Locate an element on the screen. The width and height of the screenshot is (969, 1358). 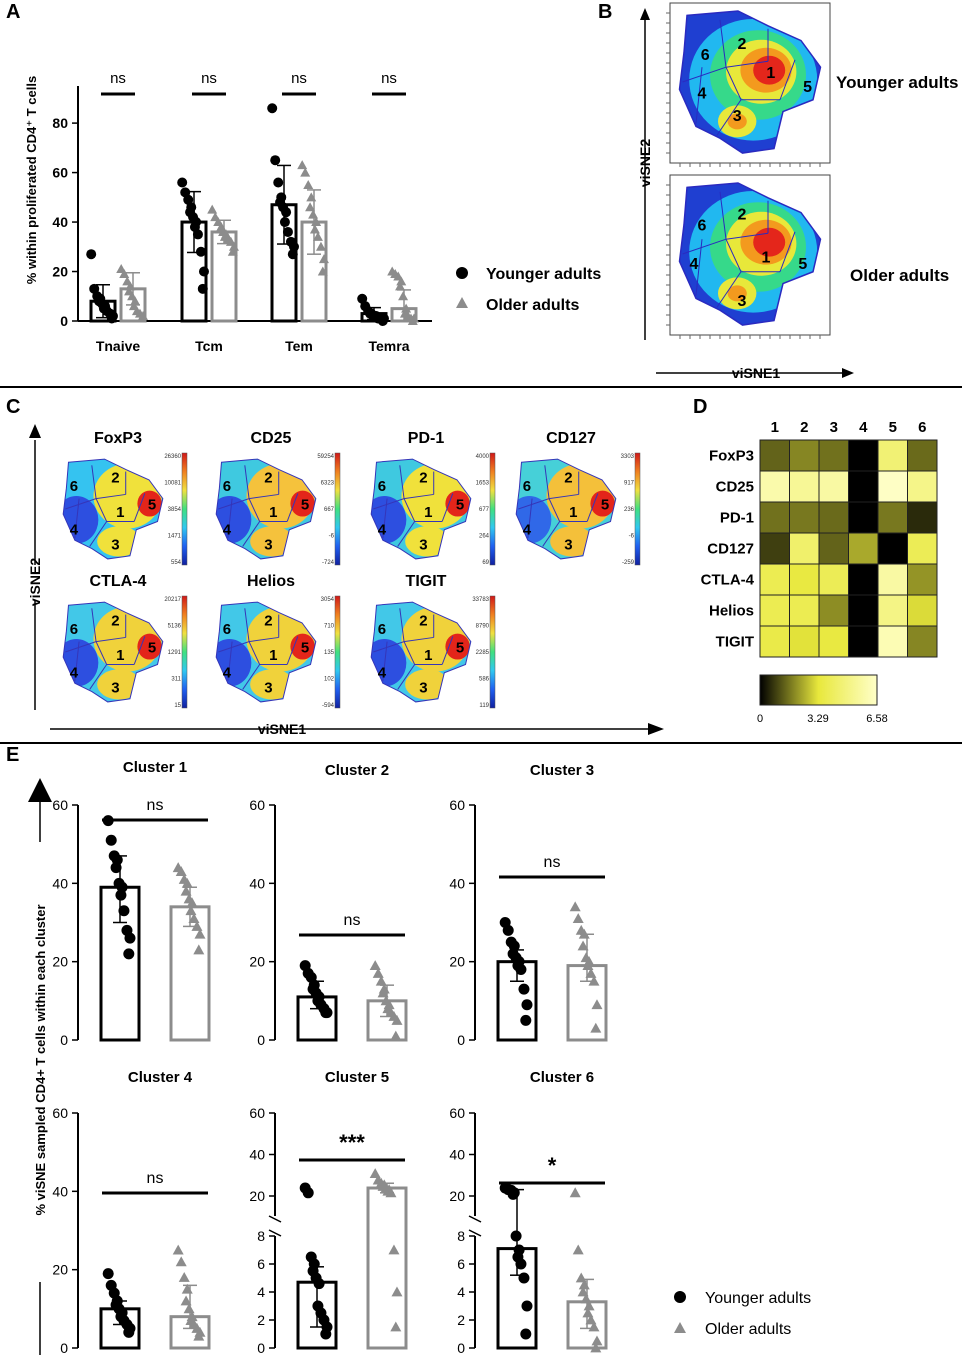
colorbar-tick-label: -259 is located at coordinates (628, 563).